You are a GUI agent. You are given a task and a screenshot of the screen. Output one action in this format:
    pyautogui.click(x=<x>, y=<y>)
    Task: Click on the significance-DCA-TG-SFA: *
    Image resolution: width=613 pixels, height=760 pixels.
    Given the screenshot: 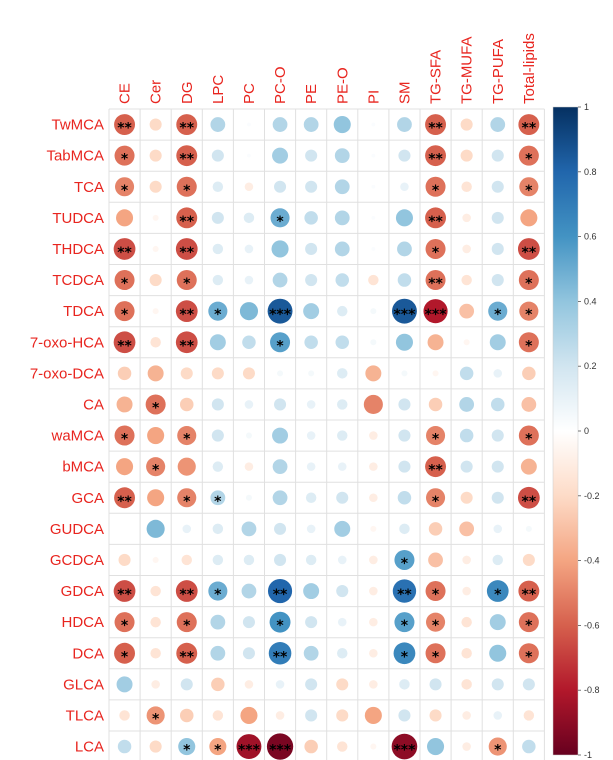 What is the action you would take?
    pyautogui.click(x=436, y=657)
    